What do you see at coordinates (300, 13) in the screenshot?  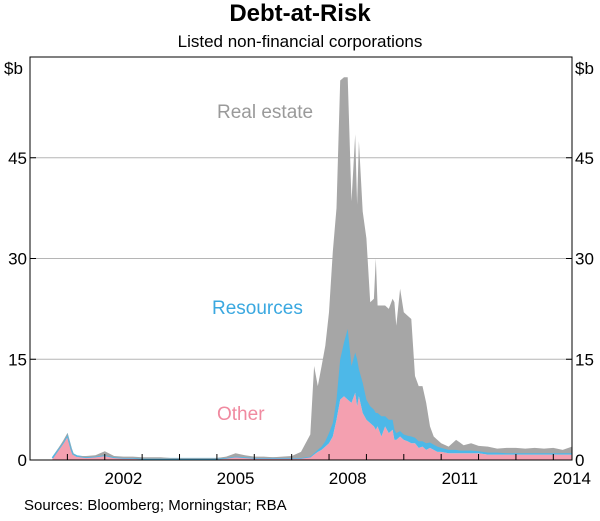 I see `chart-title: Debt-at-Risk` at bounding box center [300, 13].